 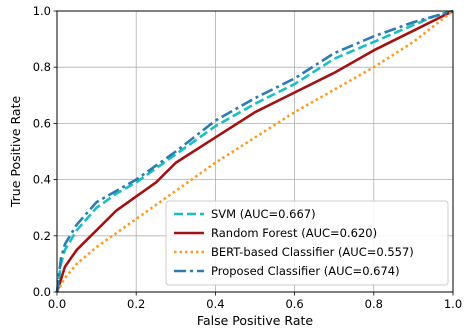 What do you see at coordinates (42, 180) in the screenshot?
I see `y-tick-label: 0.4` at bounding box center [42, 180].